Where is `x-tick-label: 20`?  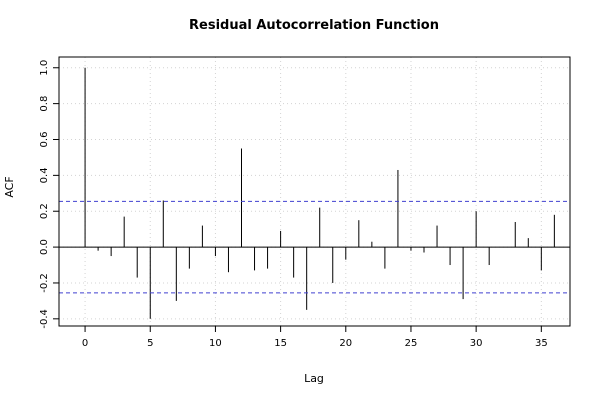
x-tick-label: 20 is located at coordinates (345, 343).